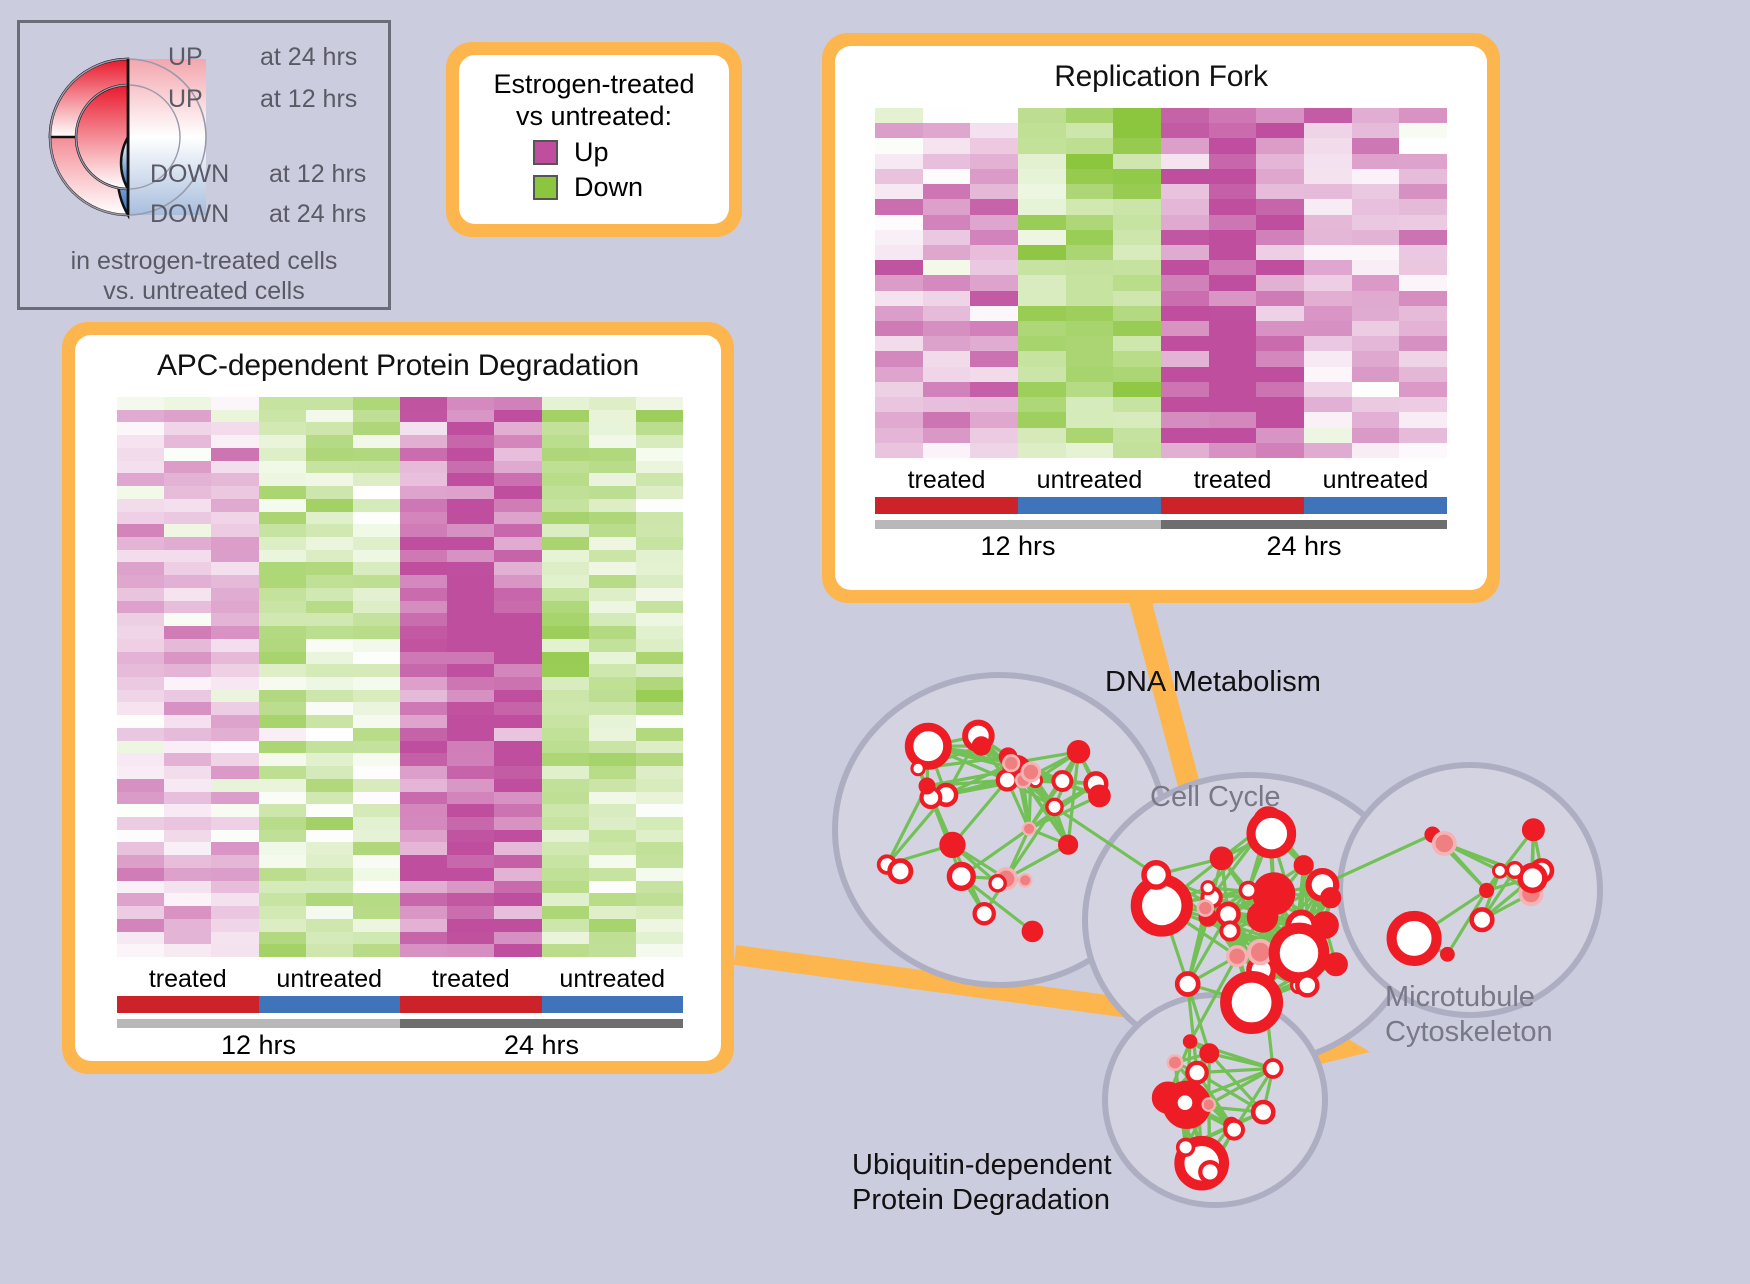 The image size is (1750, 1284). Describe the element at coordinates (1161, 283) in the screenshot. I see `heatmap-replication-fork` at that location.